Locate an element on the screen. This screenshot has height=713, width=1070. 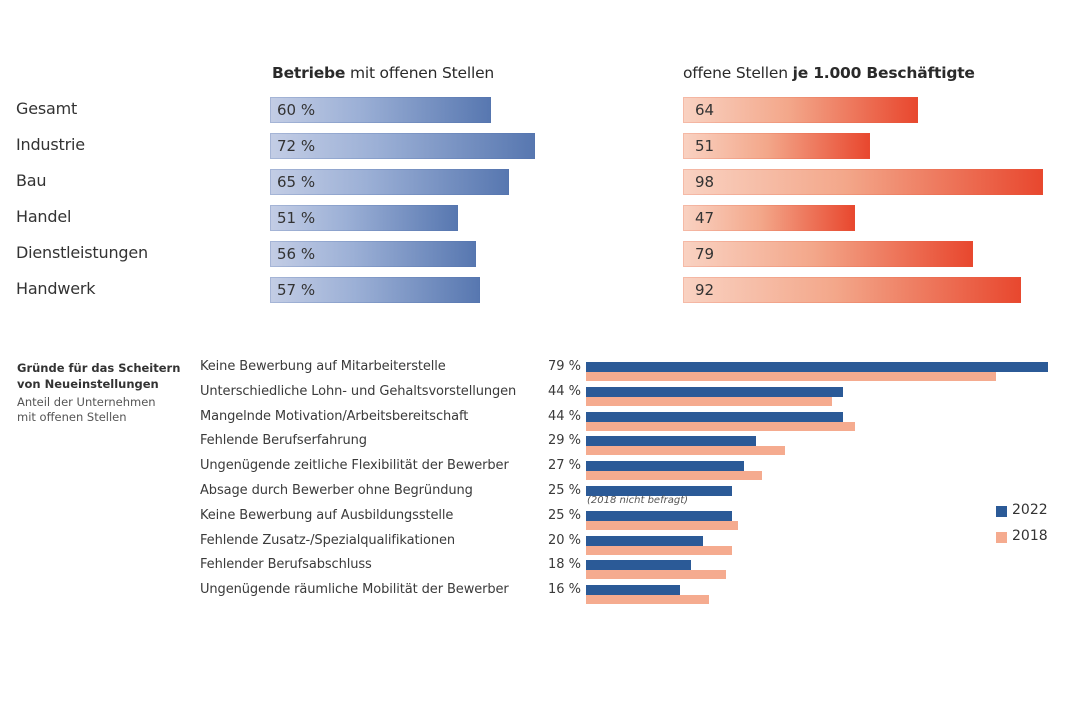
chart1-title-bold: Betriebe is located at coordinates (309, 73).